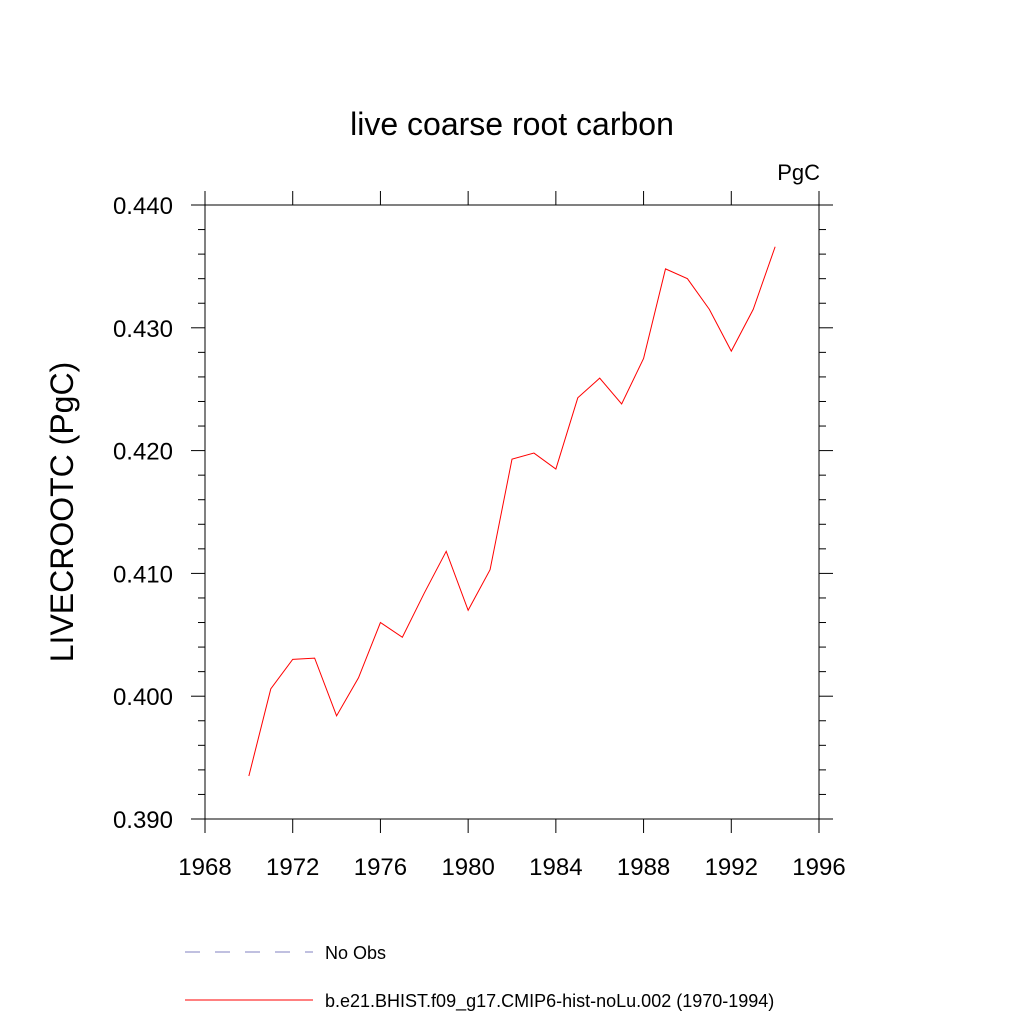 This screenshot has height=1024, width=1024. What do you see at coordinates (143, 452) in the screenshot?
I see `y-tick-label: 0.420` at bounding box center [143, 452].